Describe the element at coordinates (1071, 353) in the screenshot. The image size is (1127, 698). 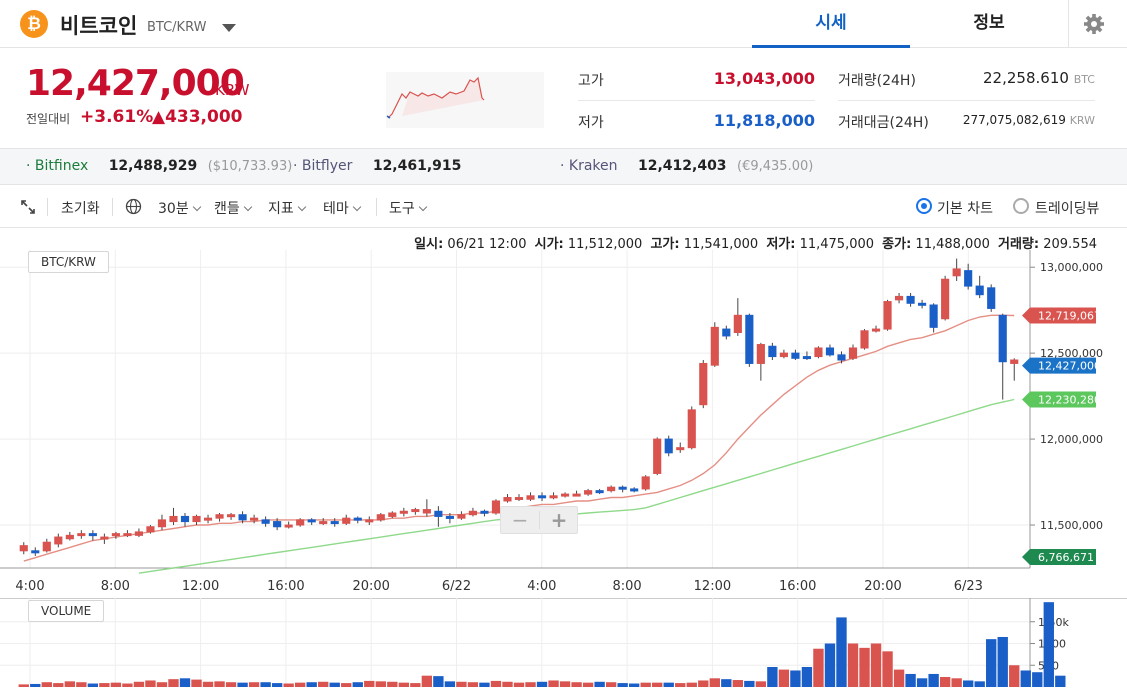
I see `y-tick-label: 12,500,000` at that location.